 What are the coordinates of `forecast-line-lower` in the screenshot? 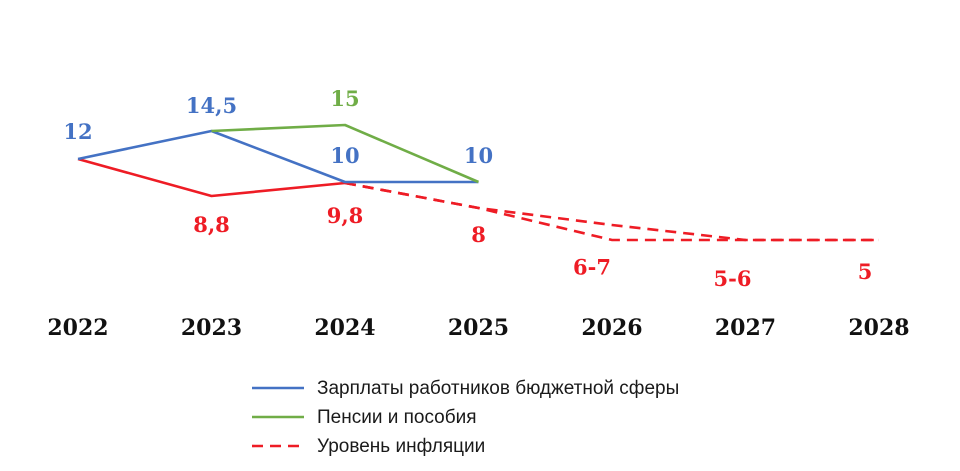 It's located at (611, 211).